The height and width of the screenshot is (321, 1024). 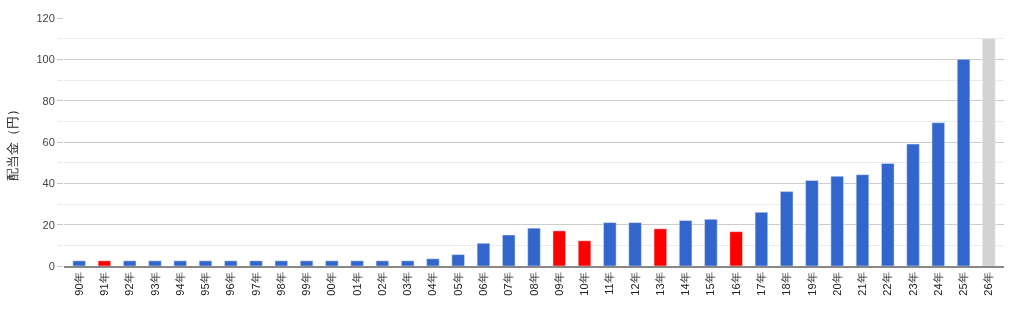 What do you see at coordinates (533, 284) in the screenshot?
I see `x-tick-label: 08年` at bounding box center [533, 284].